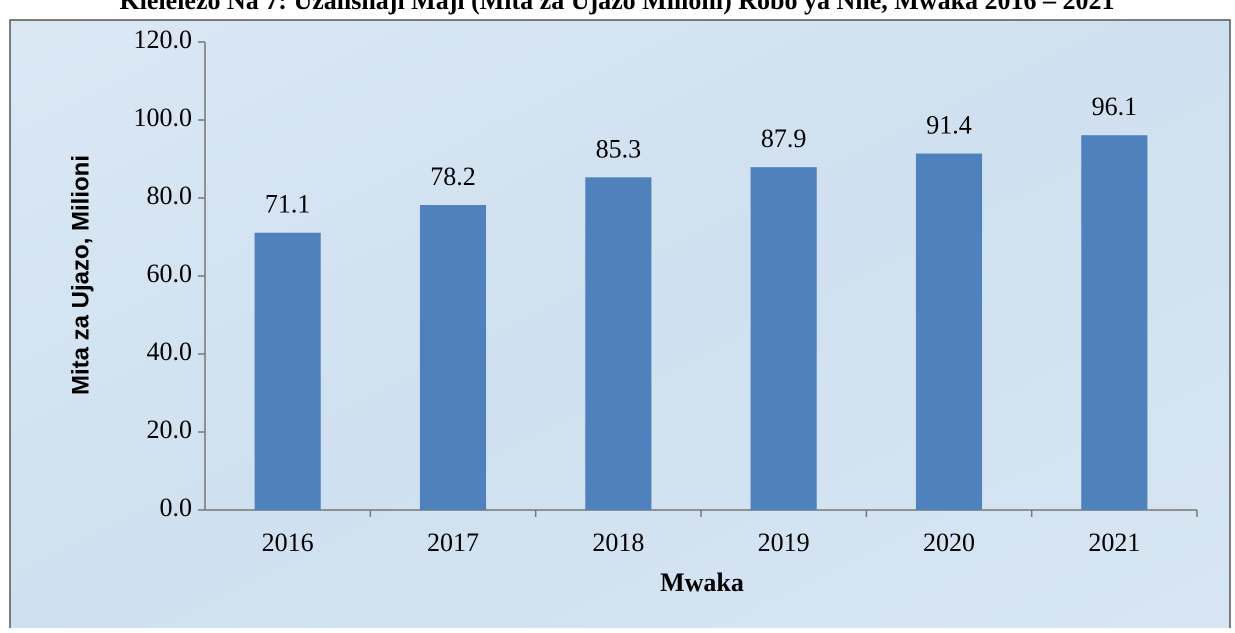  Describe the element at coordinates (949, 125) in the screenshot. I see `data-label: 91.4` at that location.